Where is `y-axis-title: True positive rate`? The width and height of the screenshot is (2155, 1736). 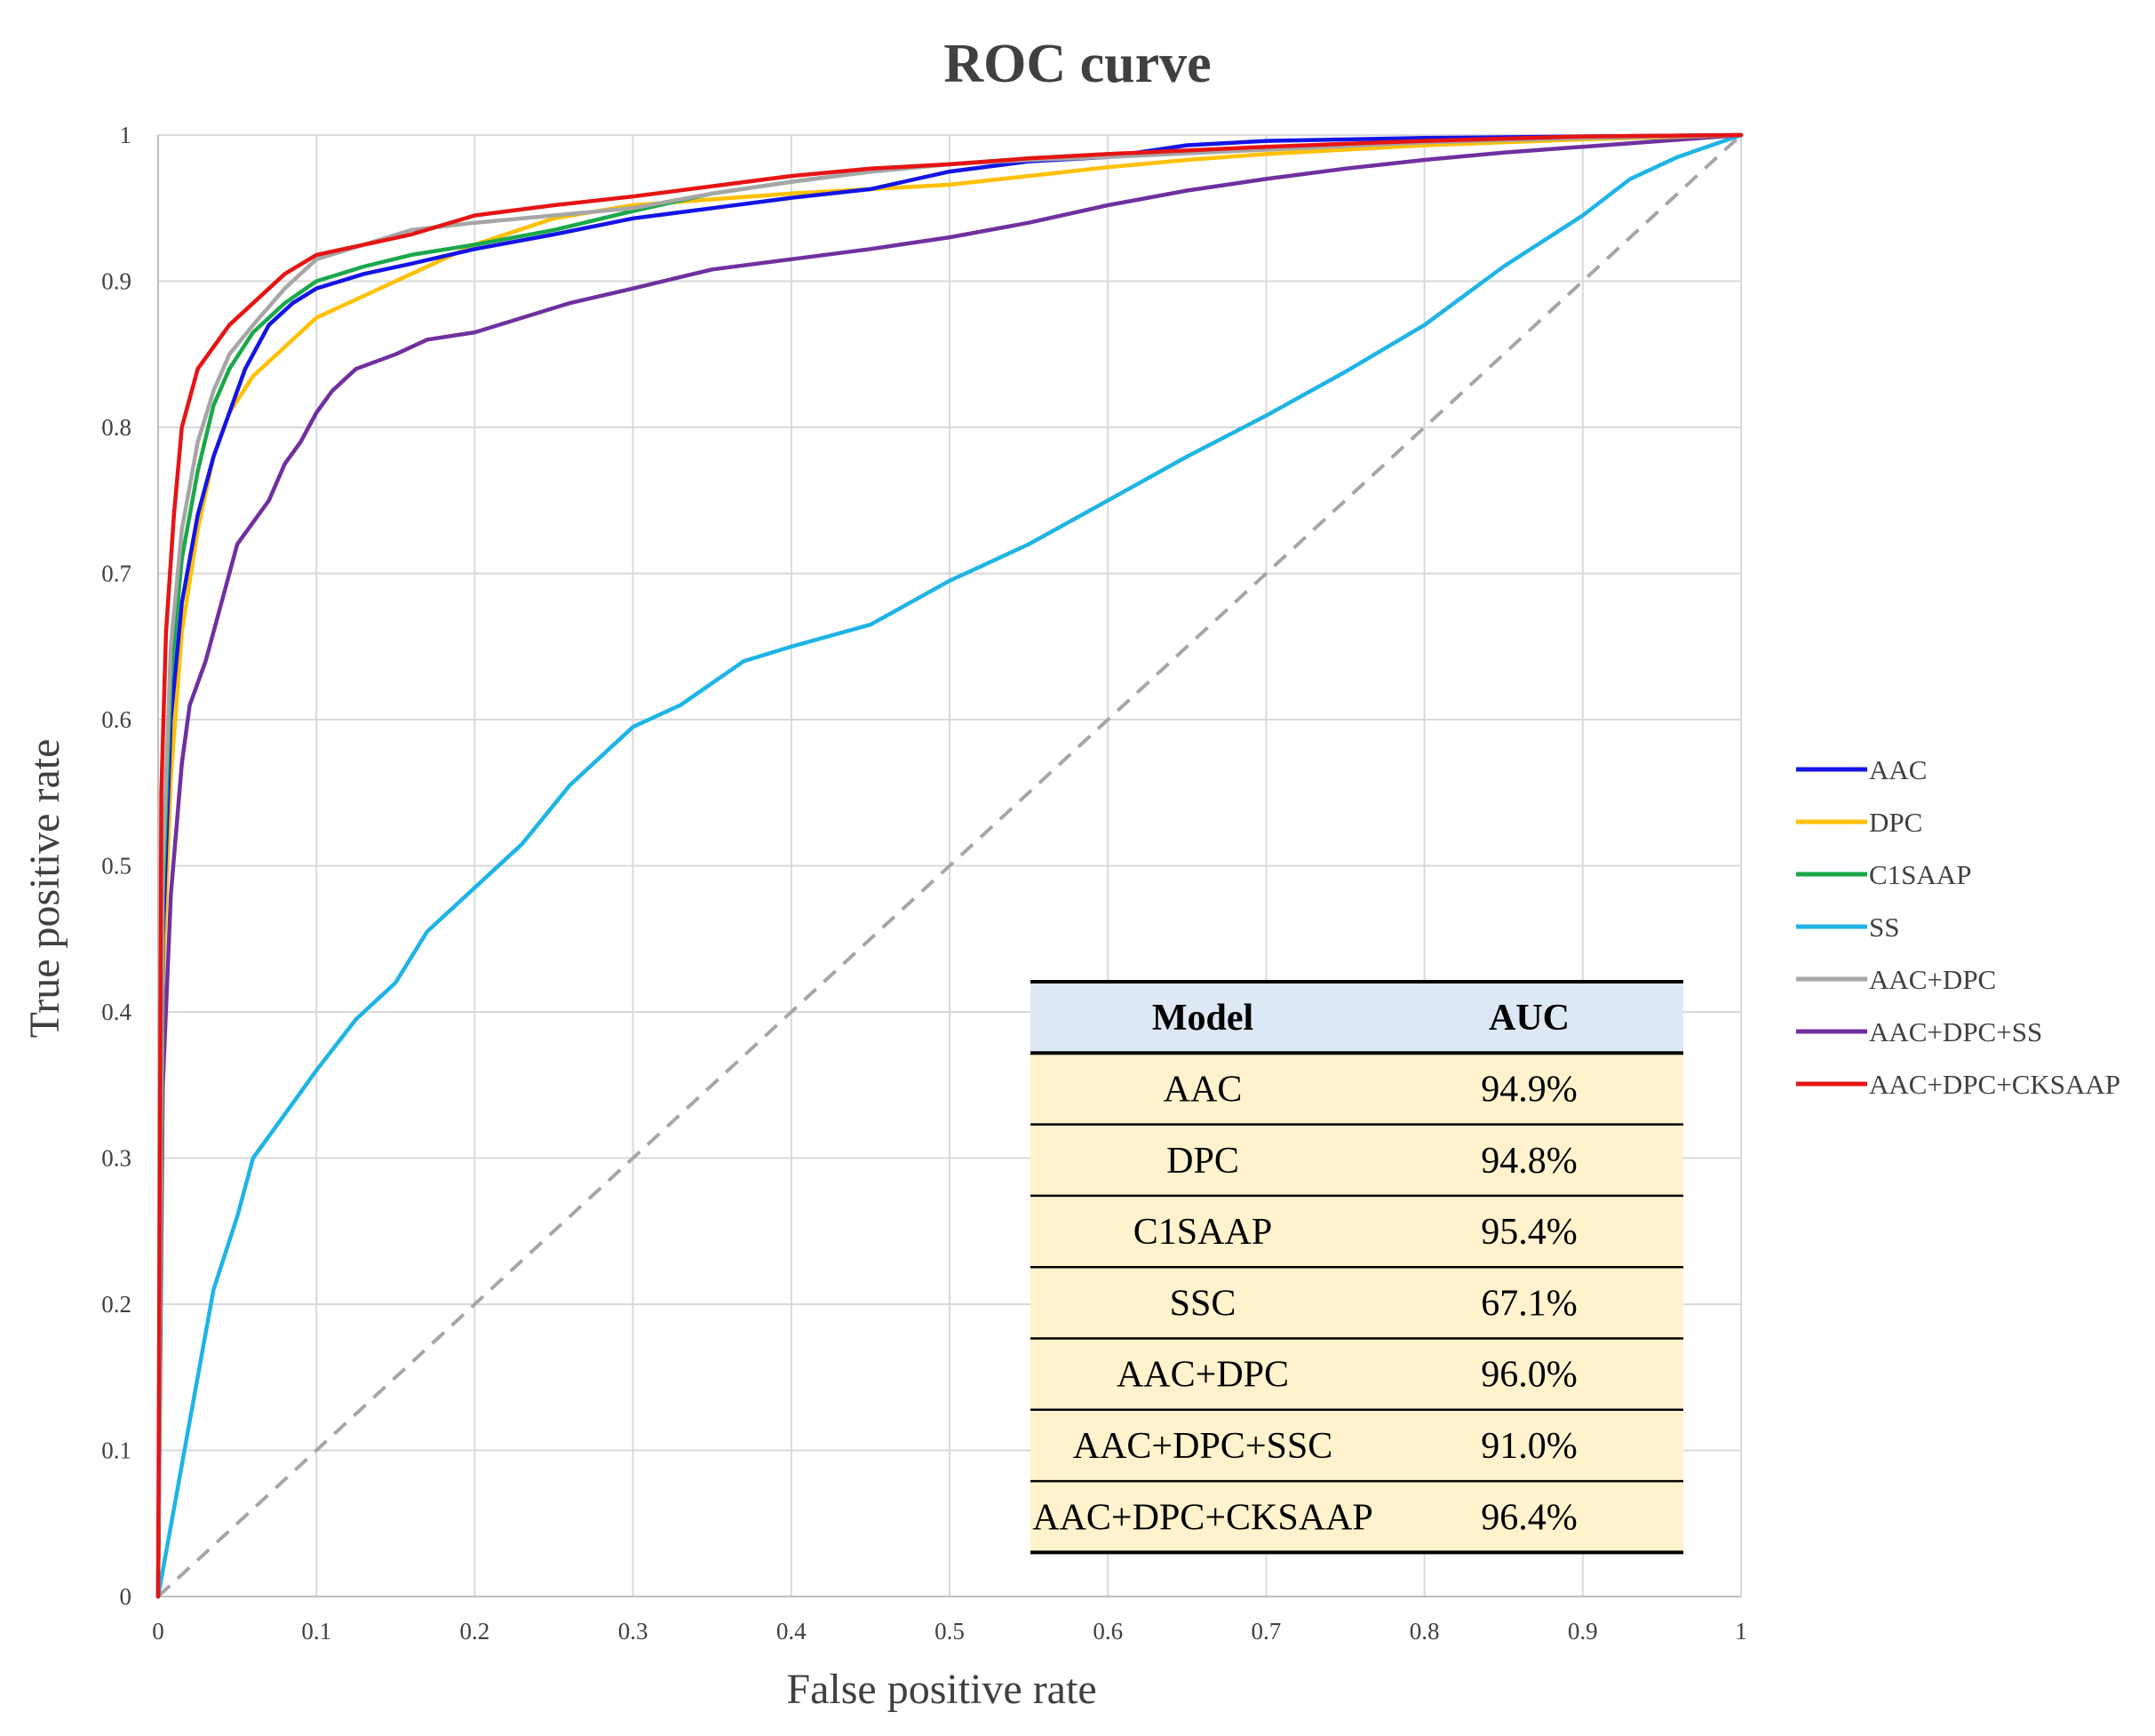 y-axis-title: True positive rate is located at coordinates (44, 889).